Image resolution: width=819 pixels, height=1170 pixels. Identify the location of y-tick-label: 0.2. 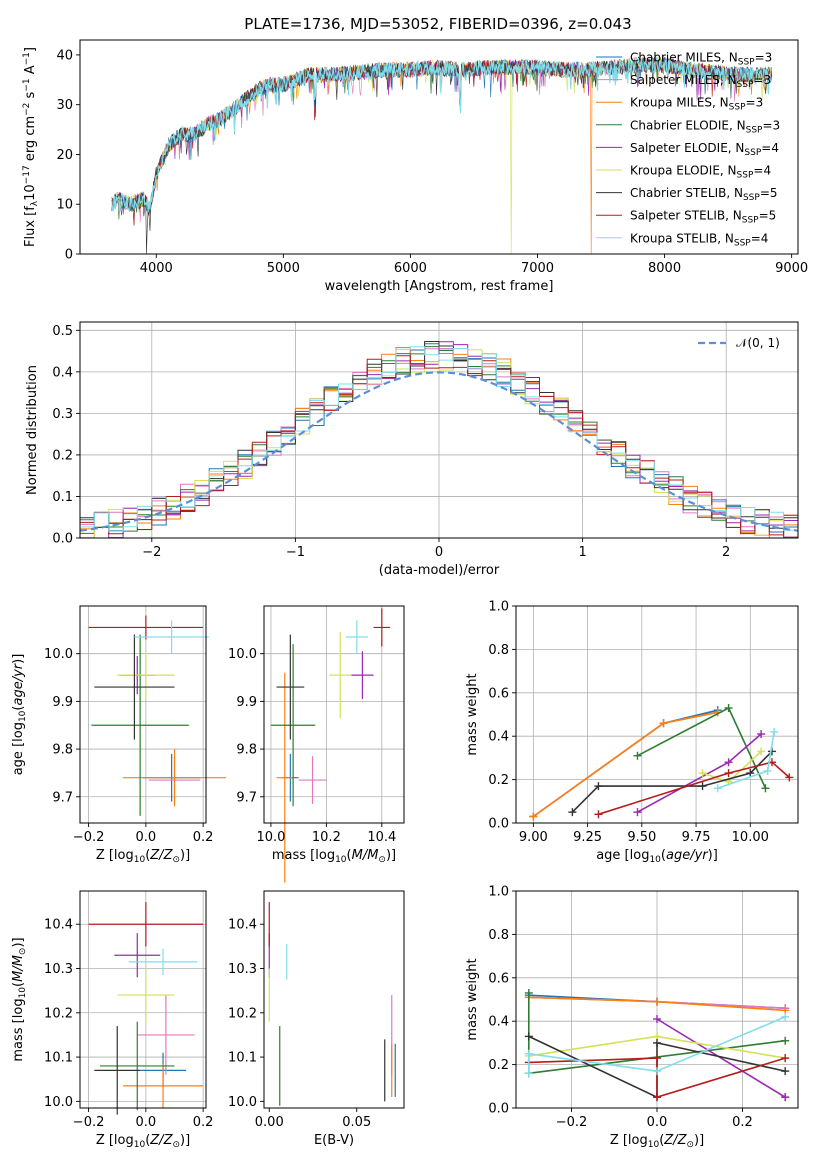
(498, 780).